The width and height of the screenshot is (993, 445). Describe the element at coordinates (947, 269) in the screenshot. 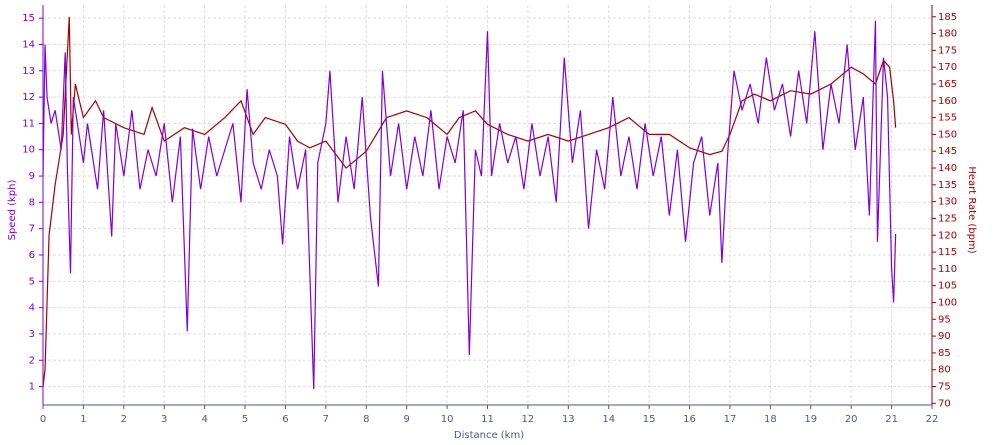

I see `y2-tick-label: 110` at that location.